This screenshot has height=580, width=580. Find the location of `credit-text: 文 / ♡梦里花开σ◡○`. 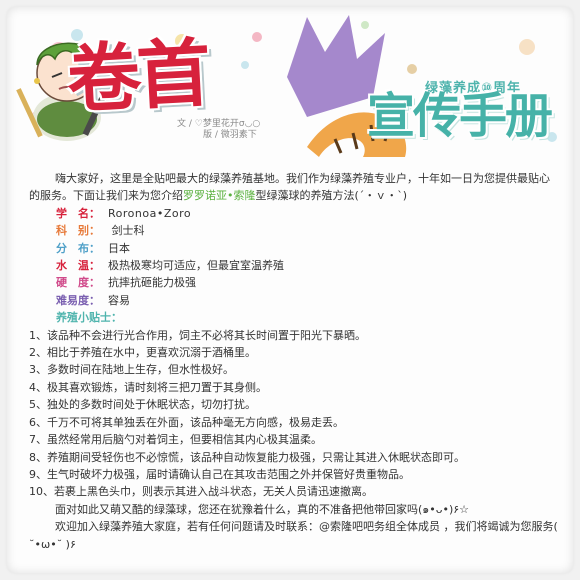

credit-text: 文 / ♡梦里花开σ◡○ is located at coordinates (219, 124).